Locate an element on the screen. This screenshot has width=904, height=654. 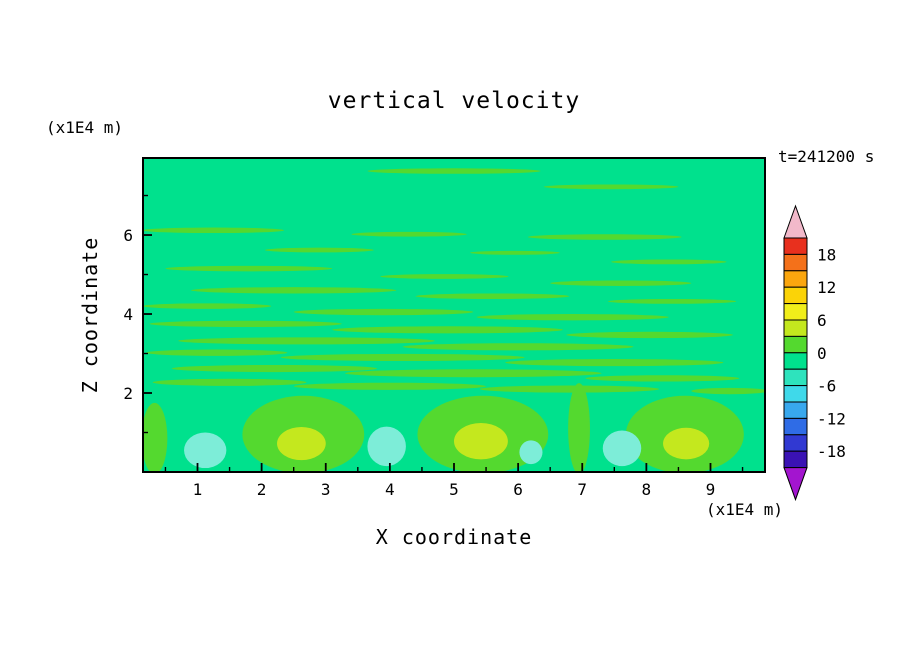
y-axis-unit-label: (x1E4 m) is located at coordinates (84, 127).